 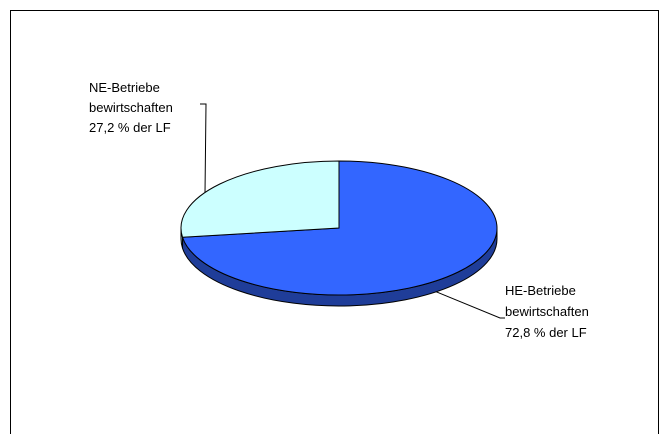 I want to click on ne-label: NE-Betriebe bewirtschaften 27,2 % der LF, so click(x=132, y=107).